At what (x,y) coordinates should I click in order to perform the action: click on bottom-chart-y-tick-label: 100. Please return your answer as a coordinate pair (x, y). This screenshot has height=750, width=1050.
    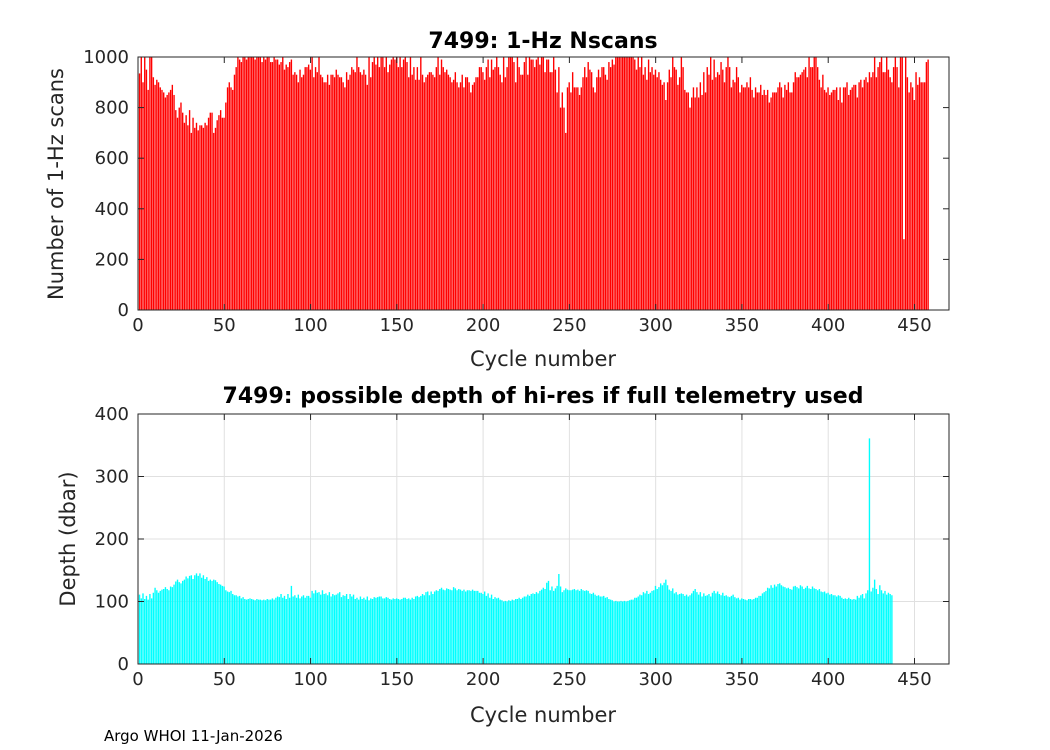
    Looking at the image, I should click on (112, 602).